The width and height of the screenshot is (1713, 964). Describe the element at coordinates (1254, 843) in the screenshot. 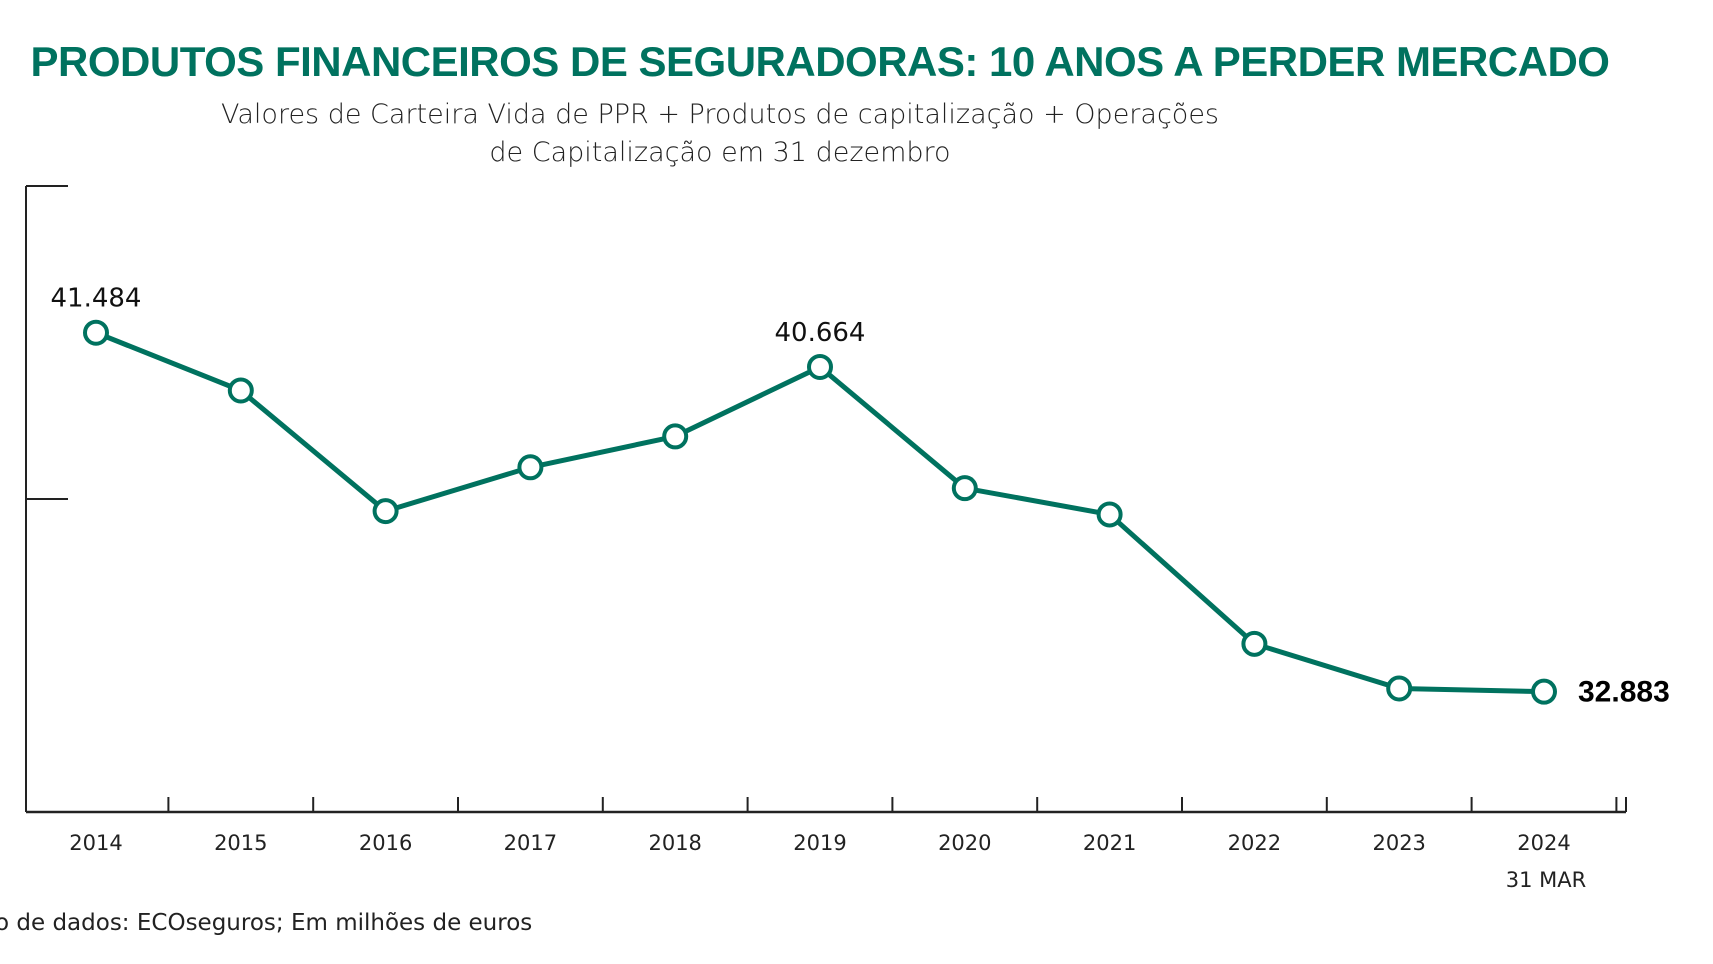

I see `x-tick-label: 2022` at that location.